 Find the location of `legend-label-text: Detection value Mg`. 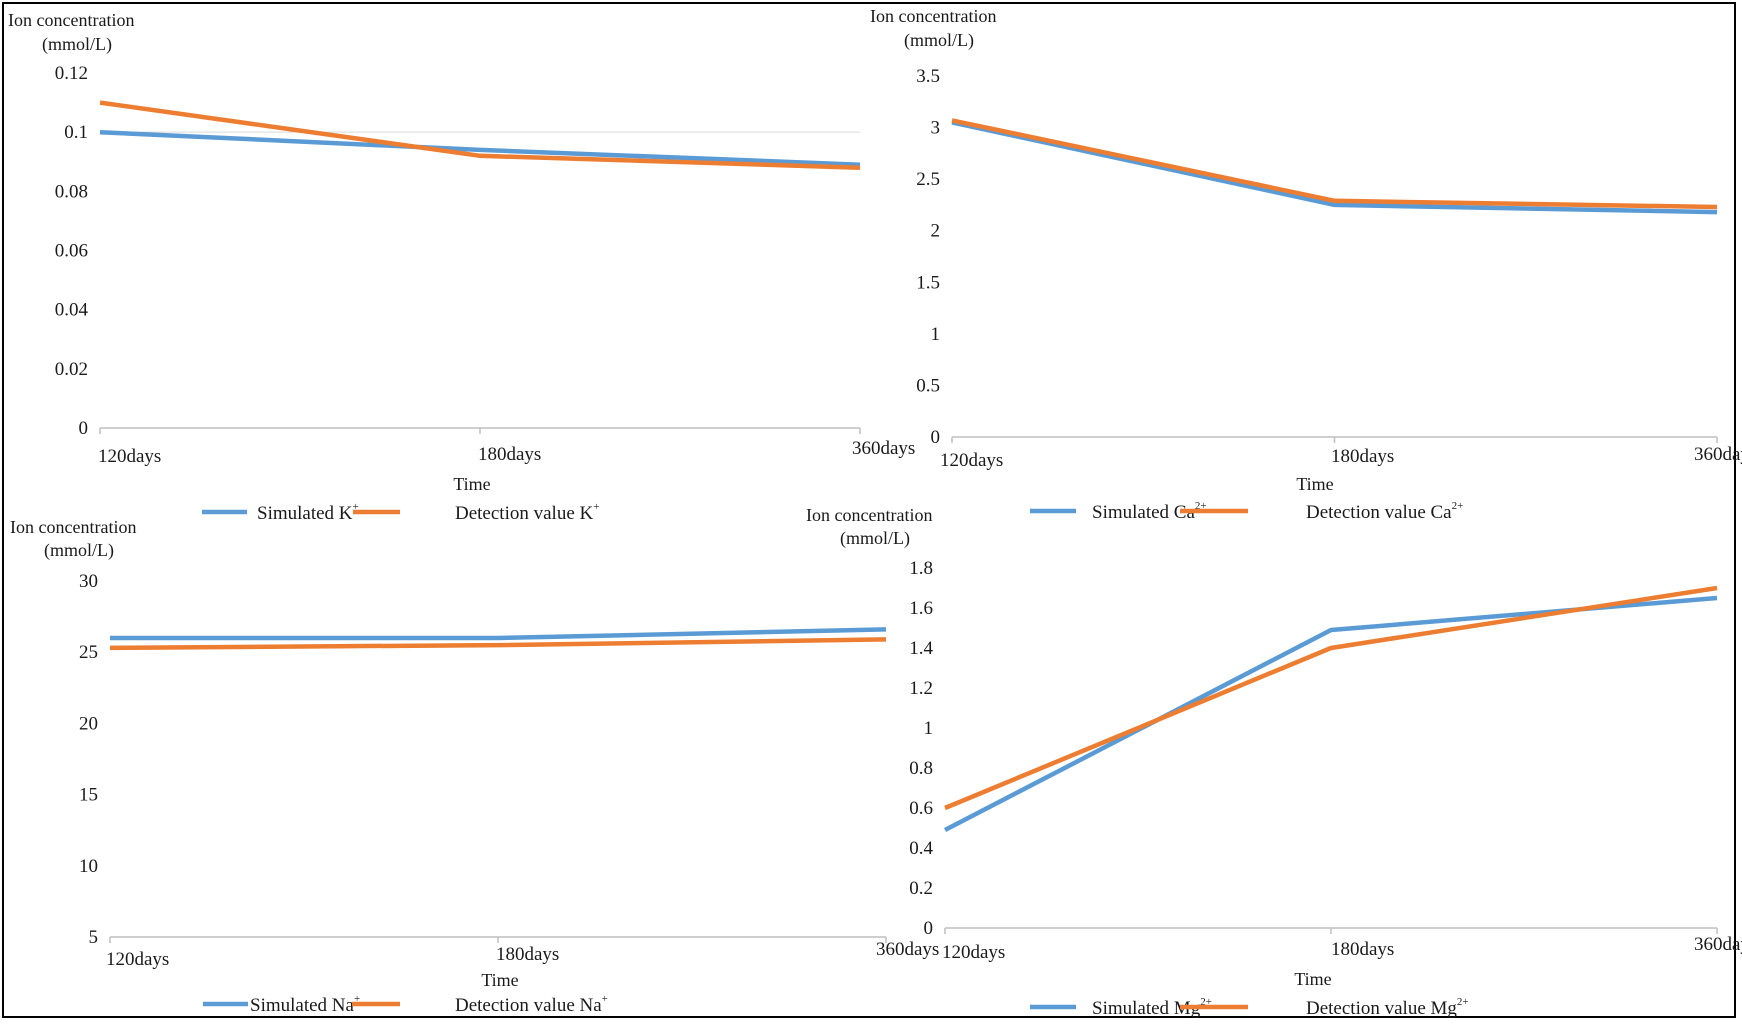

legend-label-text: Detection value Mg is located at coordinates (1381, 1008).